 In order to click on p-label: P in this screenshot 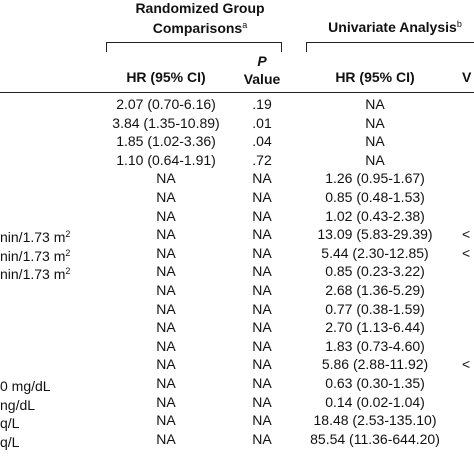, I will do `click(262, 61)`.